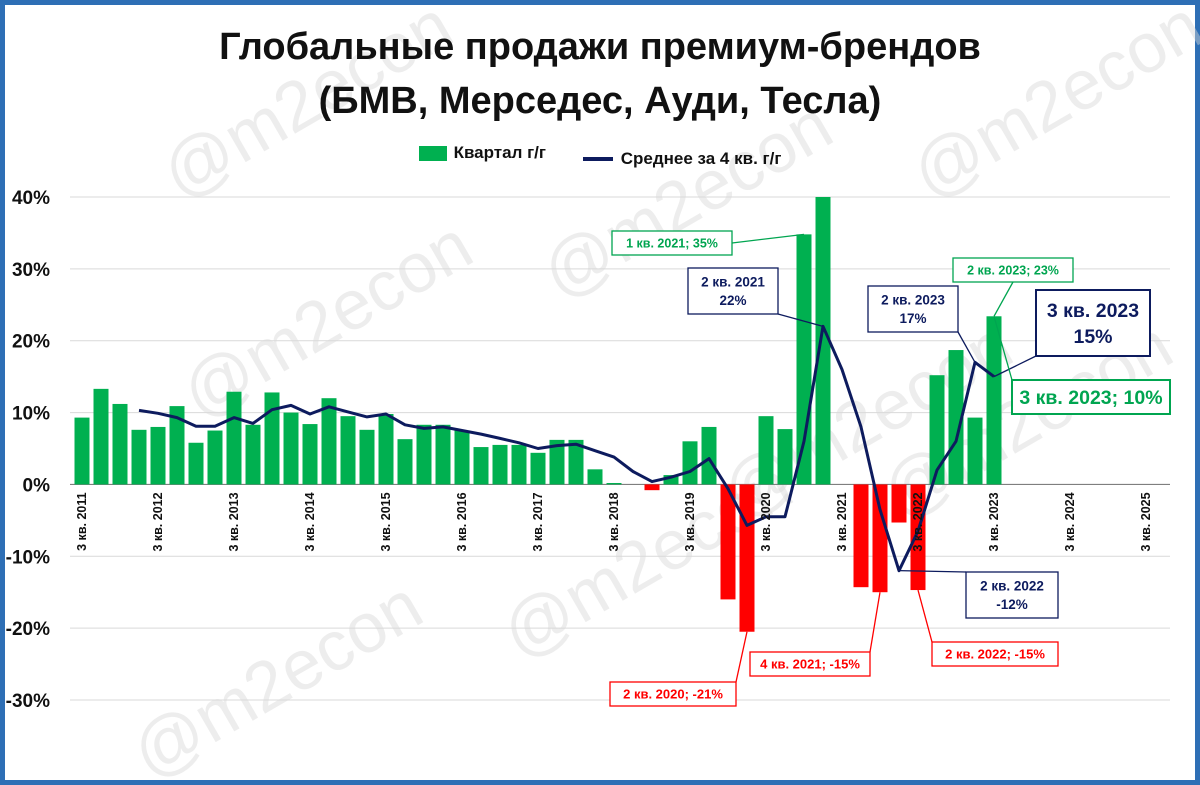  Describe the element at coordinates (28, 701) in the screenshot. I see `y-tick-label: -30%` at that location.